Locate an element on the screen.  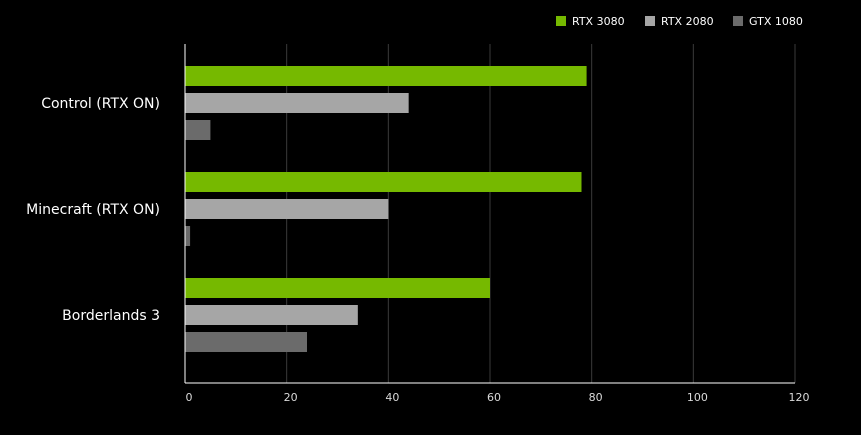
legend-label: RTX 2080 is located at coordinates (687, 21).